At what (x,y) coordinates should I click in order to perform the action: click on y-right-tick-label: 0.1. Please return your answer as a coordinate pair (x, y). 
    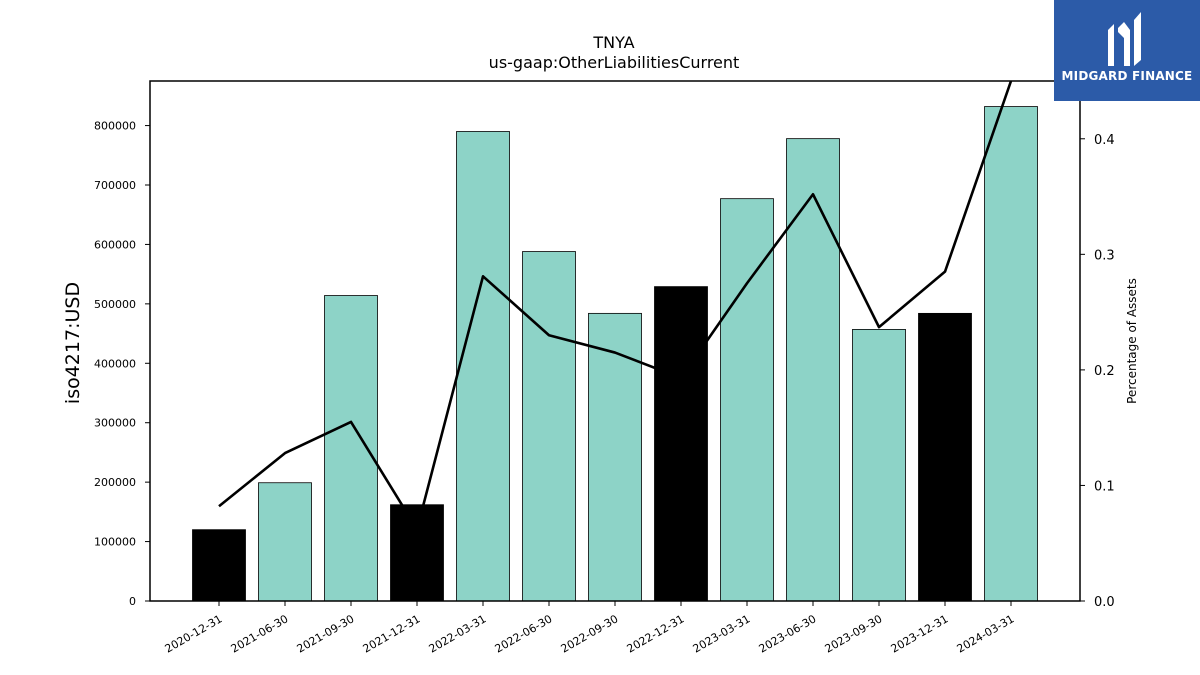
    Looking at the image, I should click on (1104, 486).